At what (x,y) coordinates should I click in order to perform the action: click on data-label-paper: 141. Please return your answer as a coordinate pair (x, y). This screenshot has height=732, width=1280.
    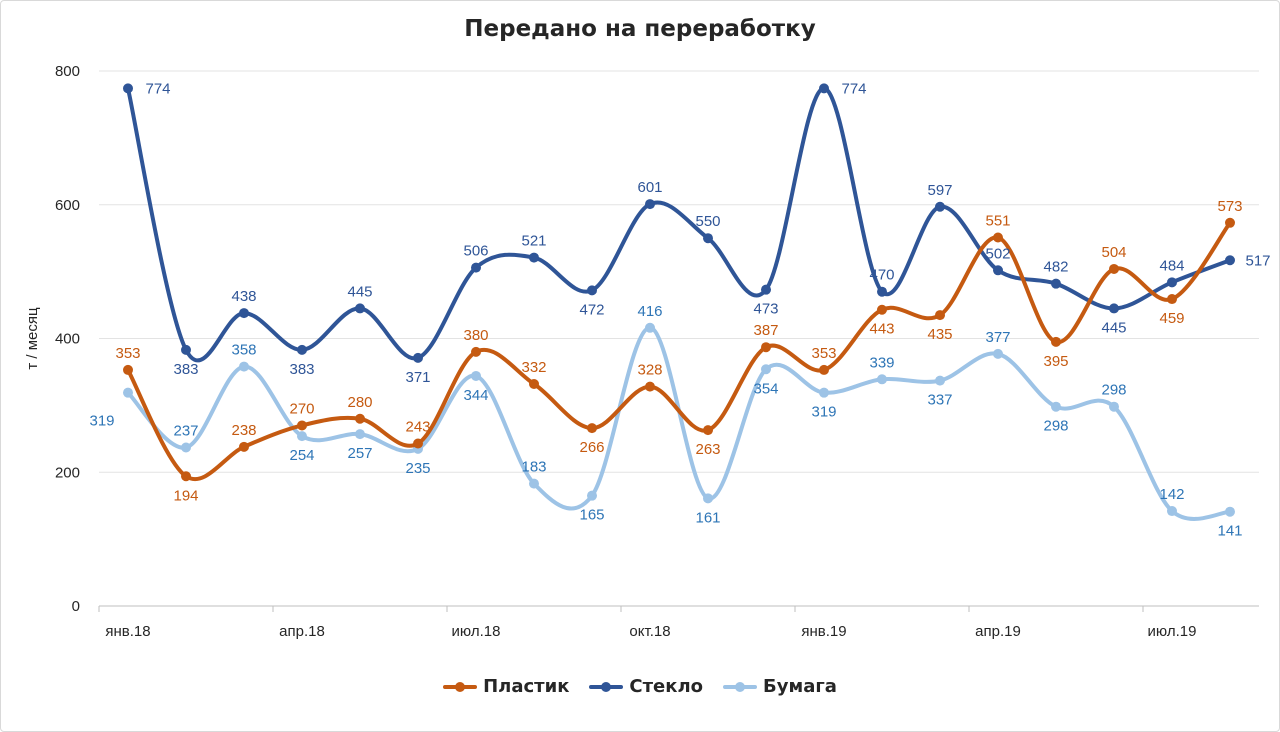
    Looking at the image, I should click on (1229, 531).